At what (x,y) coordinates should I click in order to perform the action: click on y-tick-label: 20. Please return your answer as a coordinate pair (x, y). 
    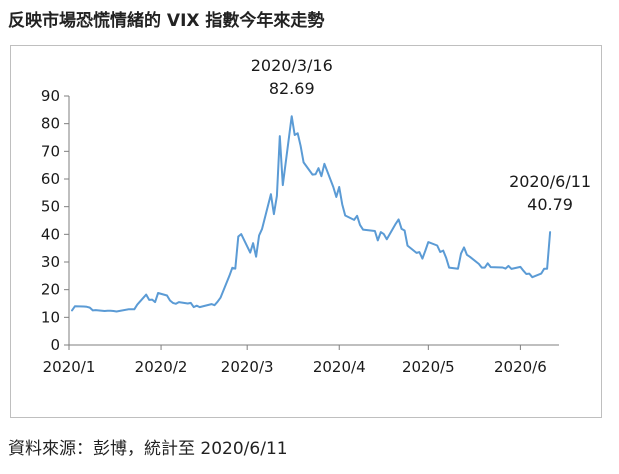
    Looking at the image, I should click on (50, 290).